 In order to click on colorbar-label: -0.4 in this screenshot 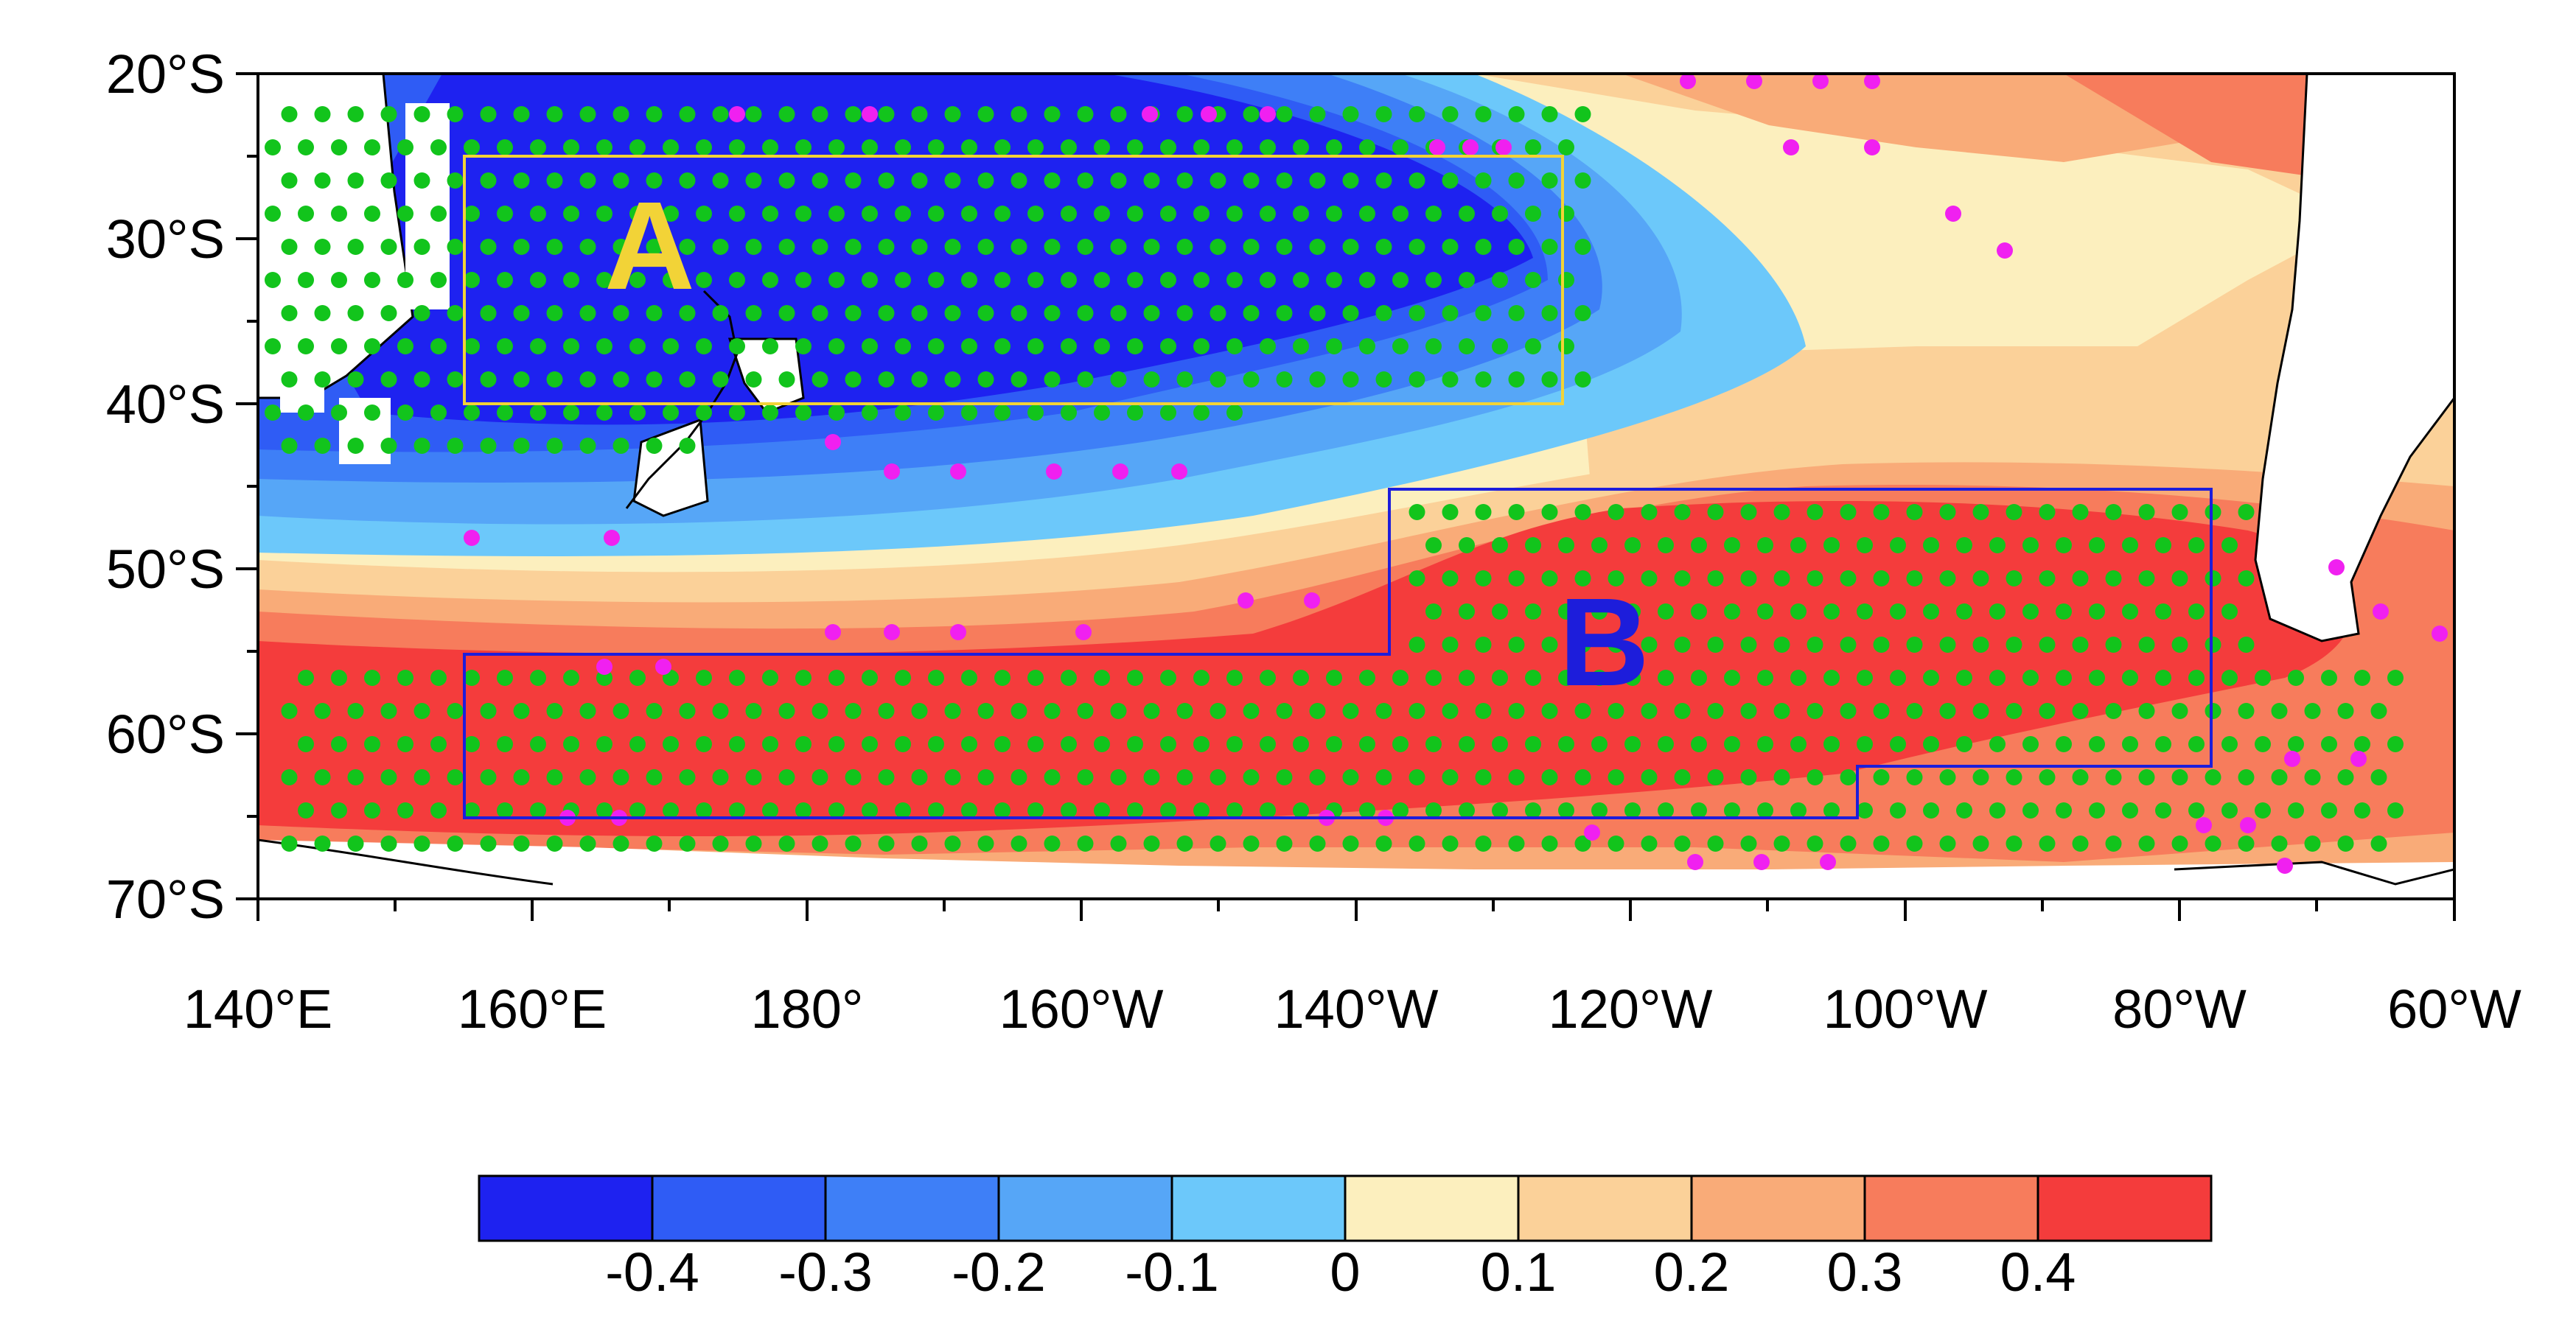, I will do `click(652, 1272)`.